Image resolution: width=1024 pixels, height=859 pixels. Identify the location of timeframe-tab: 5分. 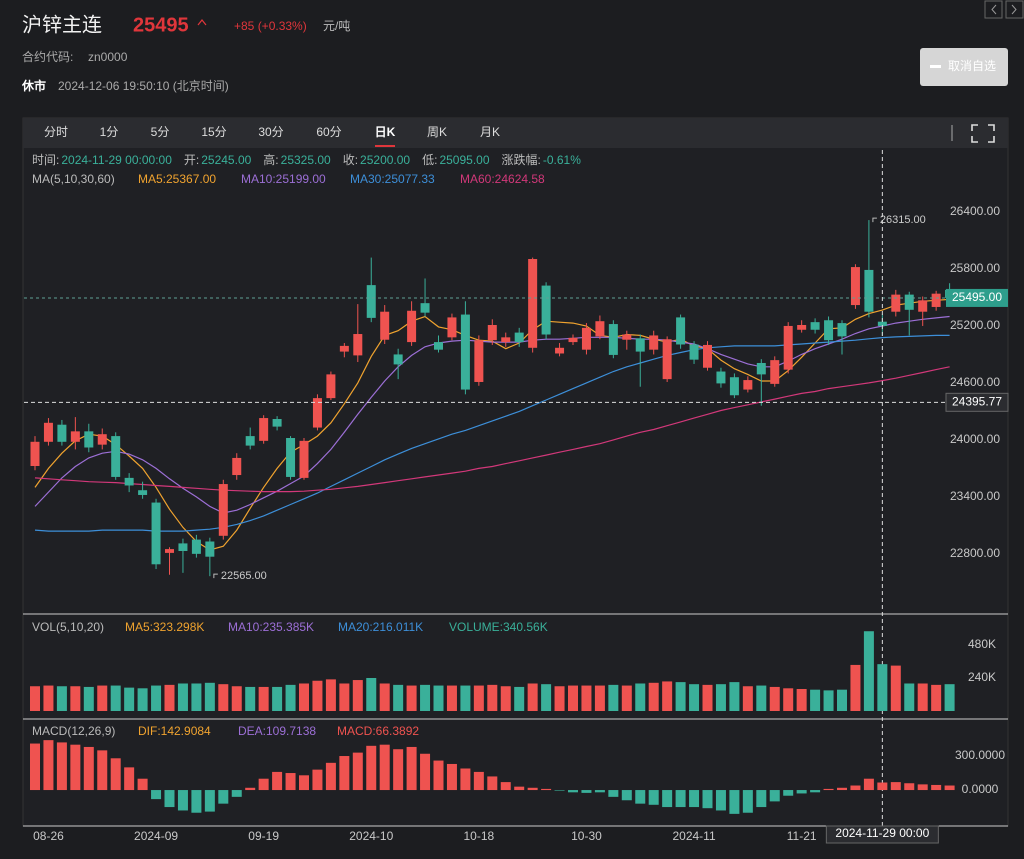
(160, 132).